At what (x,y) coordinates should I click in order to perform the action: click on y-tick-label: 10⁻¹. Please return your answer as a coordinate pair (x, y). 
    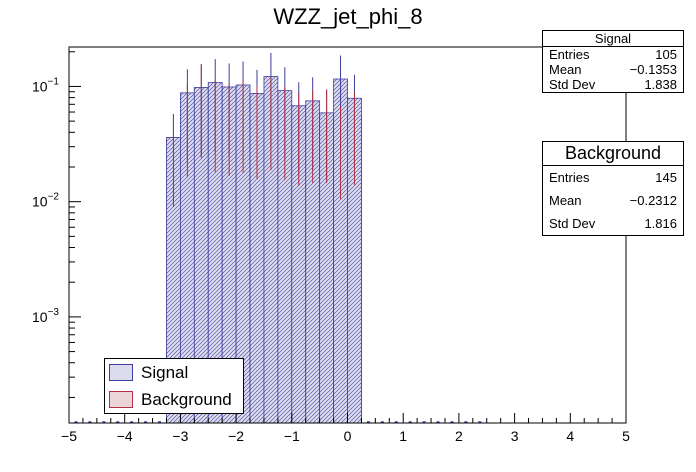
    Looking at the image, I should click on (45, 85).